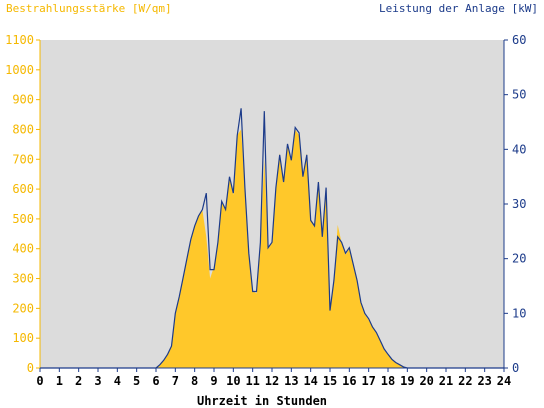 The height and width of the screenshot is (408, 544). What do you see at coordinates (78, 381) in the screenshot?
I see `x-tick-label: 2` at bounding box center [78, 381].